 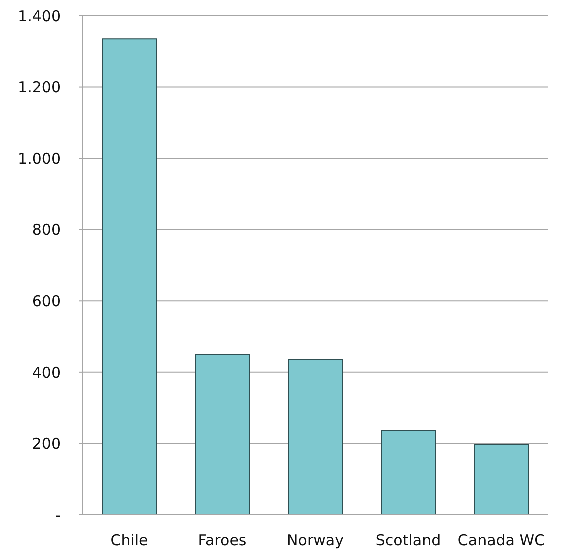 I want to click on x-tick-label: Scotland, so click(x=409, y=541).